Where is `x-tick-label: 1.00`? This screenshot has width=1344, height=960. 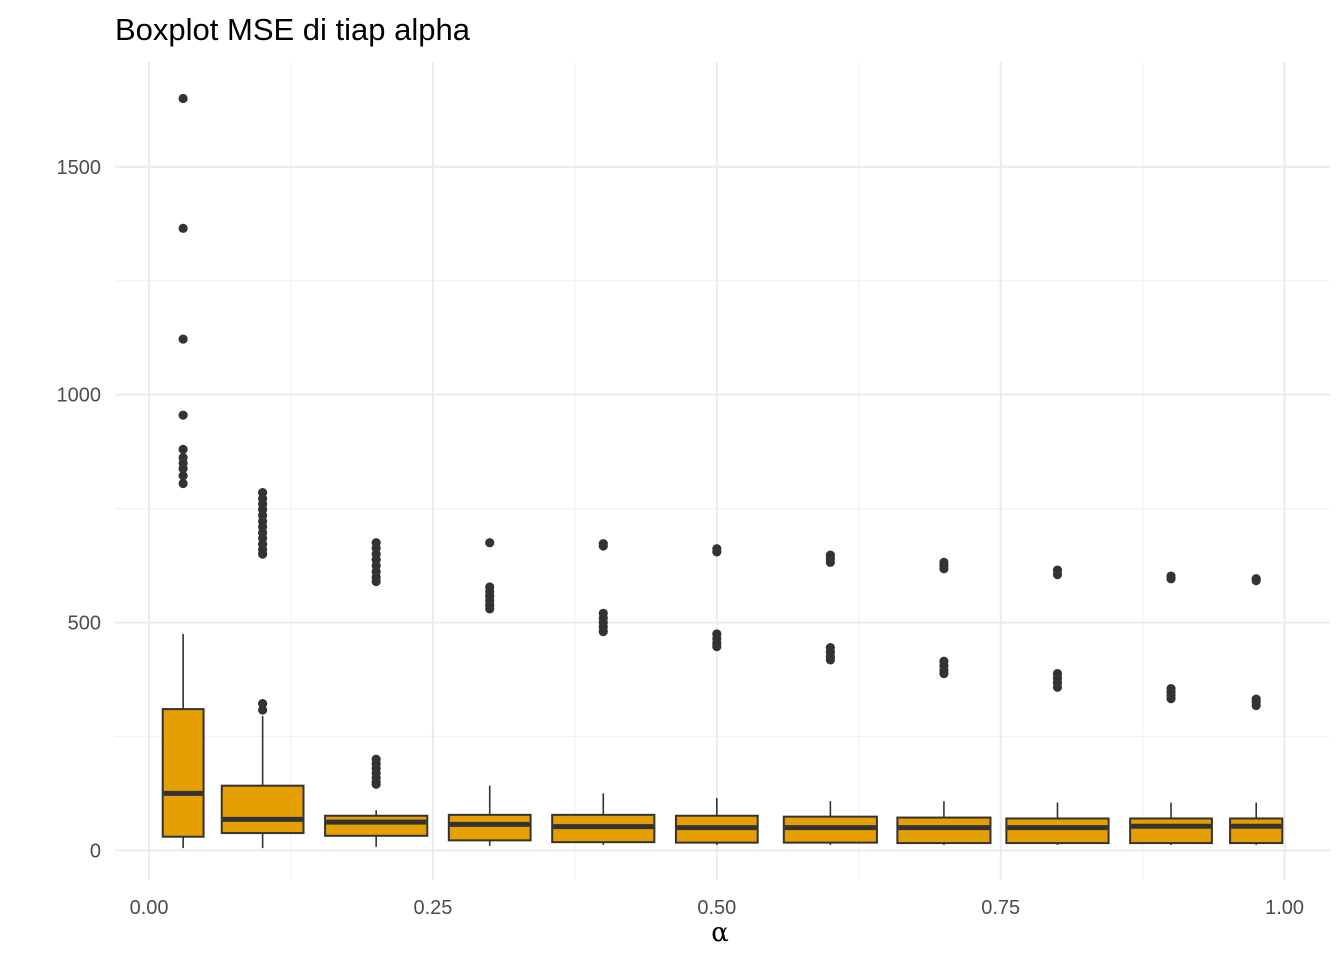
x-tick-label: 1.00 is located at coordinates (1284, 908).